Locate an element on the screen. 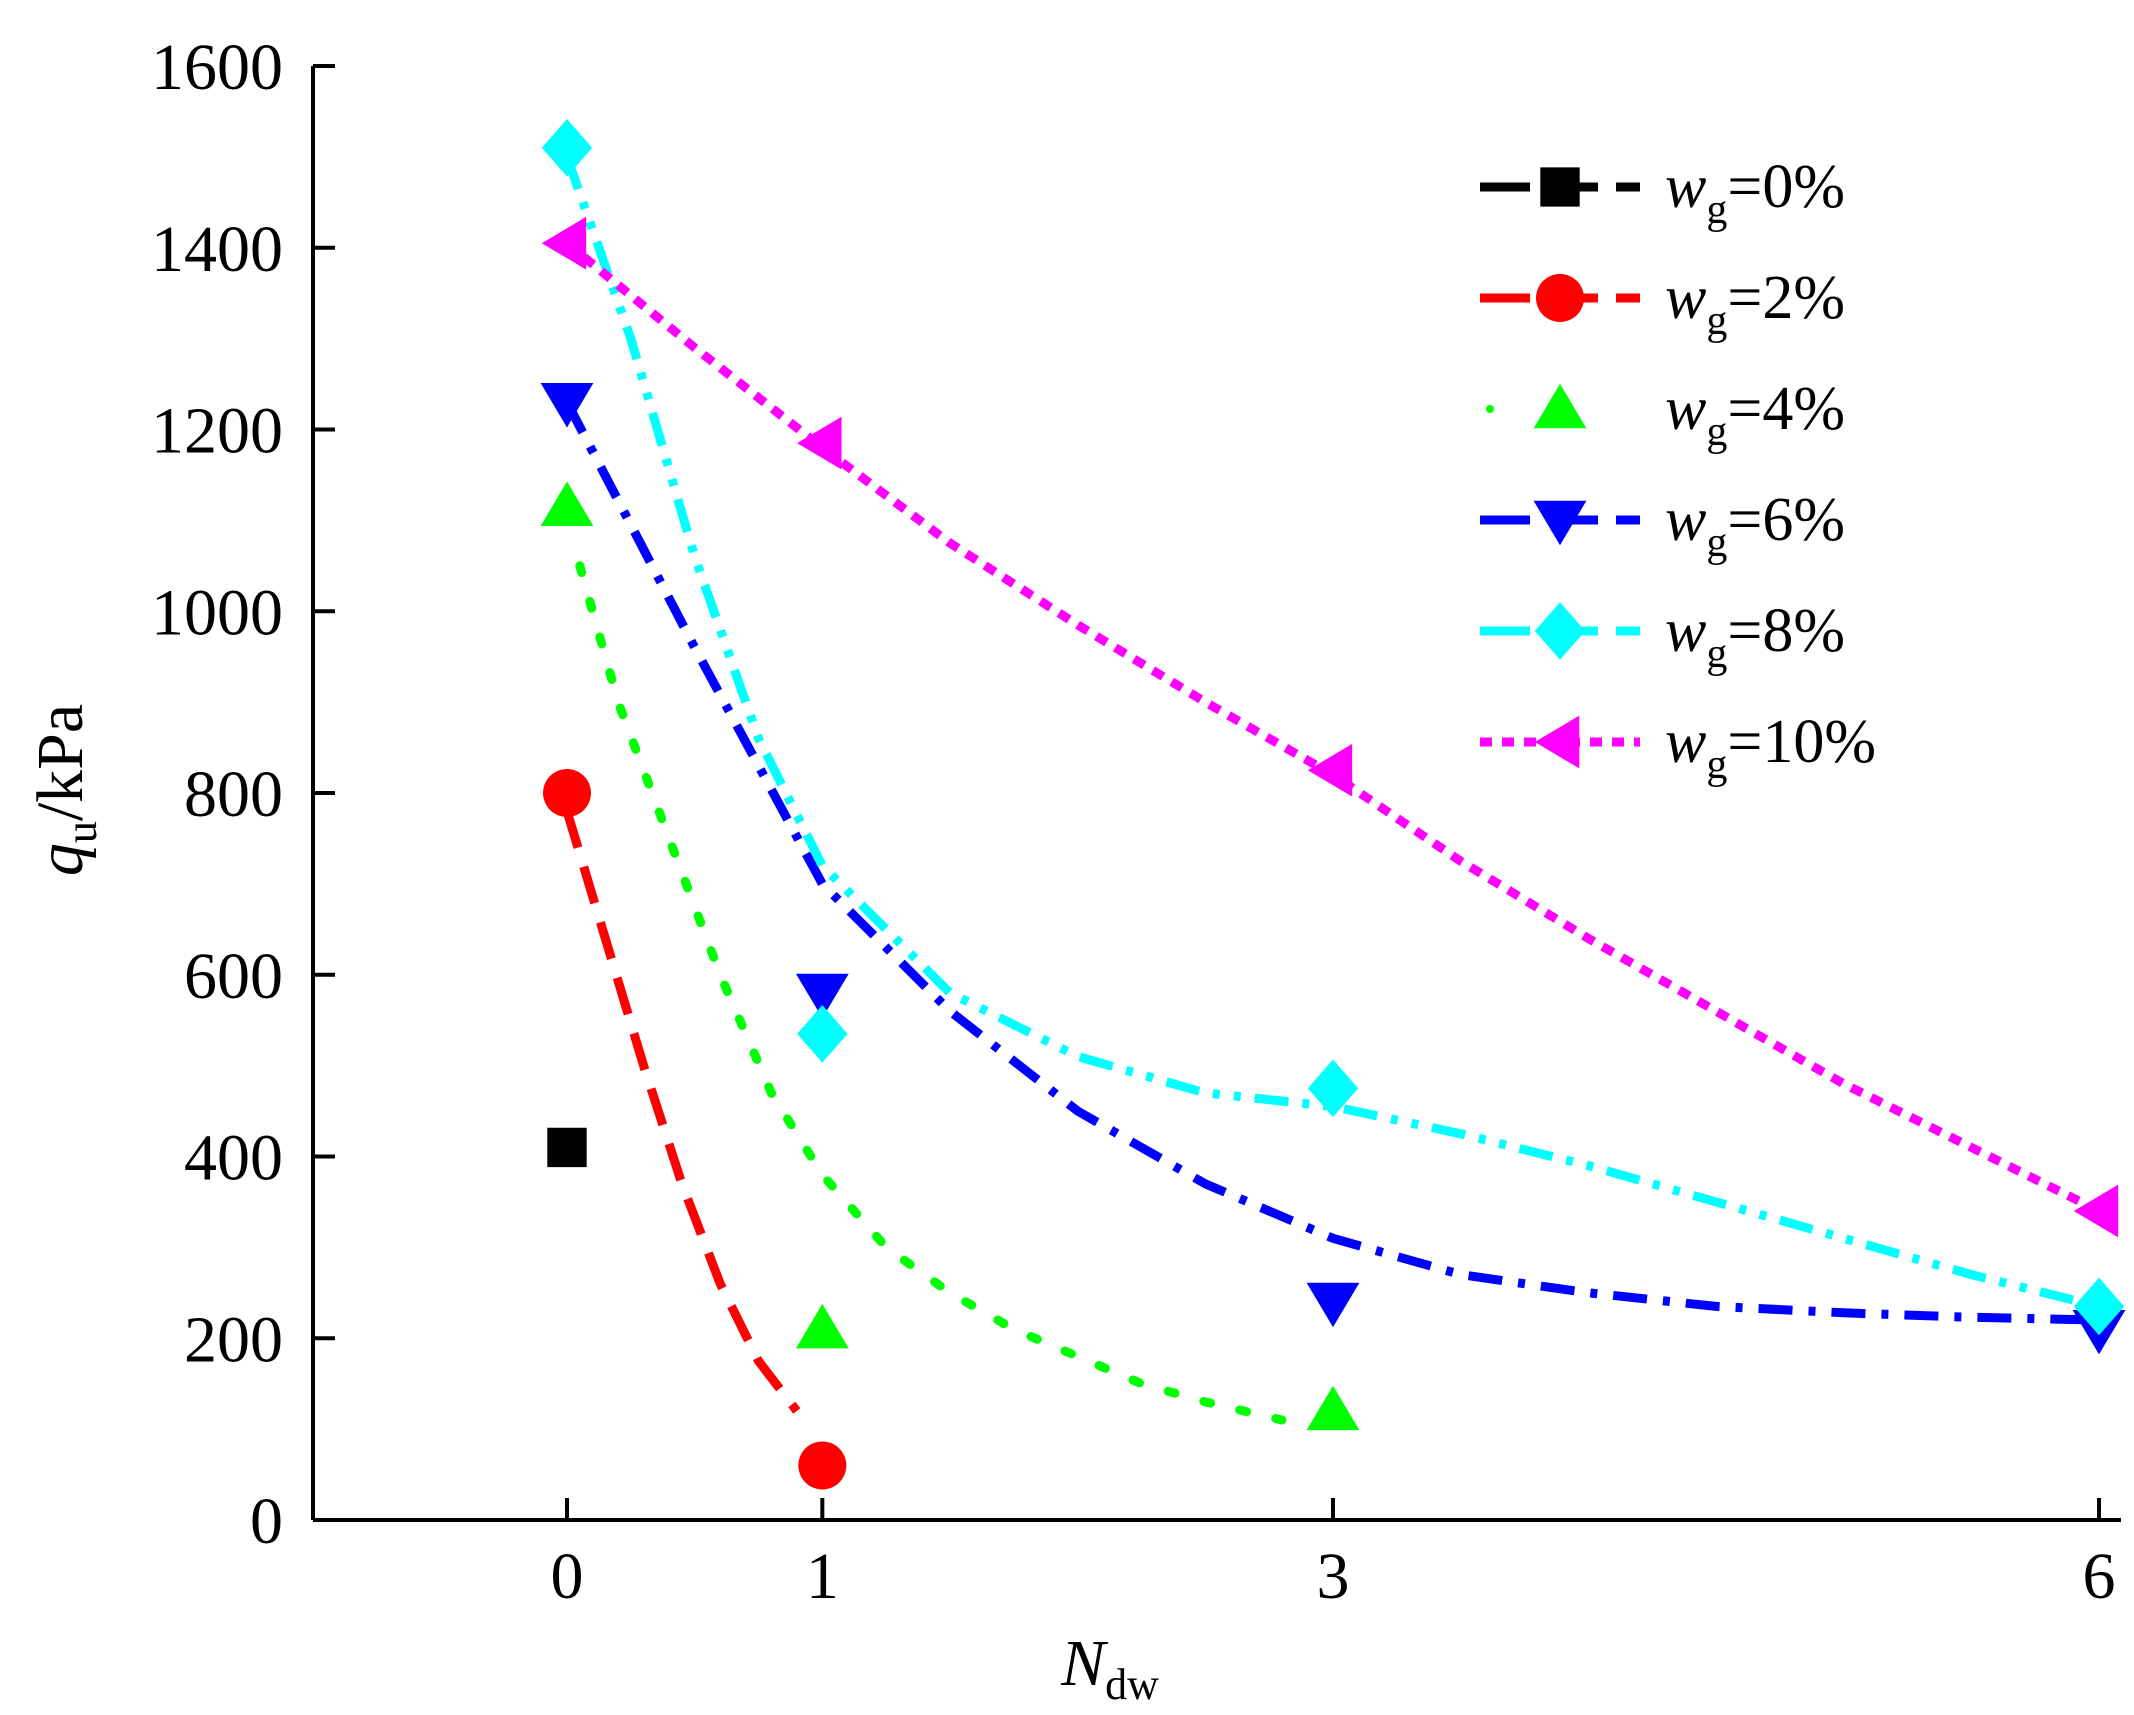 This screenshot has height=1715, width=2134. legend-label: wg=4% is located at coordinates (1755, 415).